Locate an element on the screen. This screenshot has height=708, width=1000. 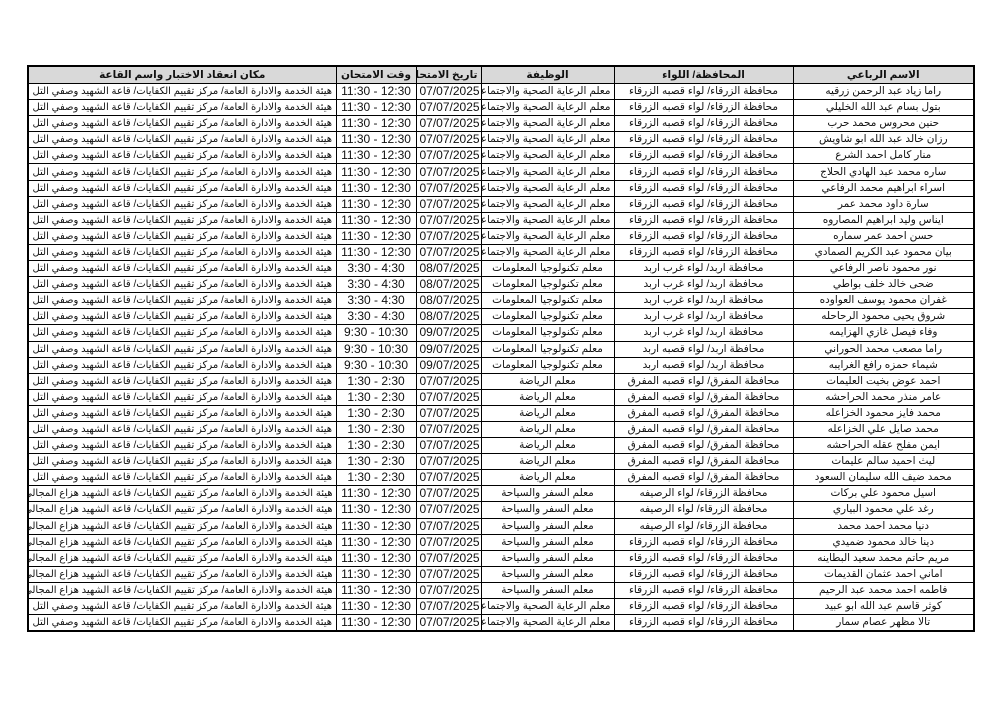
cell-job: معلم السفر والسياحة is located at coordinates (547, 494).